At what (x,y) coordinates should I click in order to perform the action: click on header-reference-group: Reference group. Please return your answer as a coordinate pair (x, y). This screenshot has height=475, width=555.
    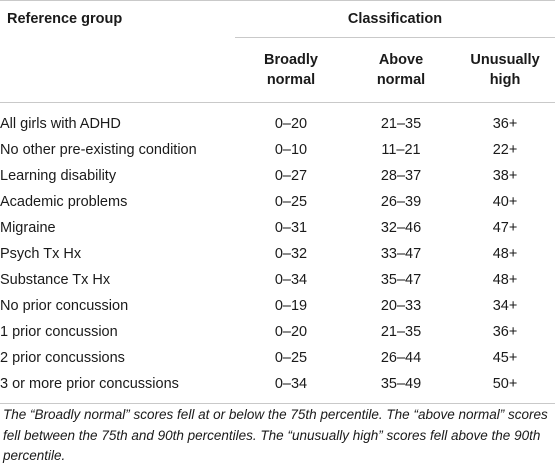
    Looking at the image, I should click on (117, 19).